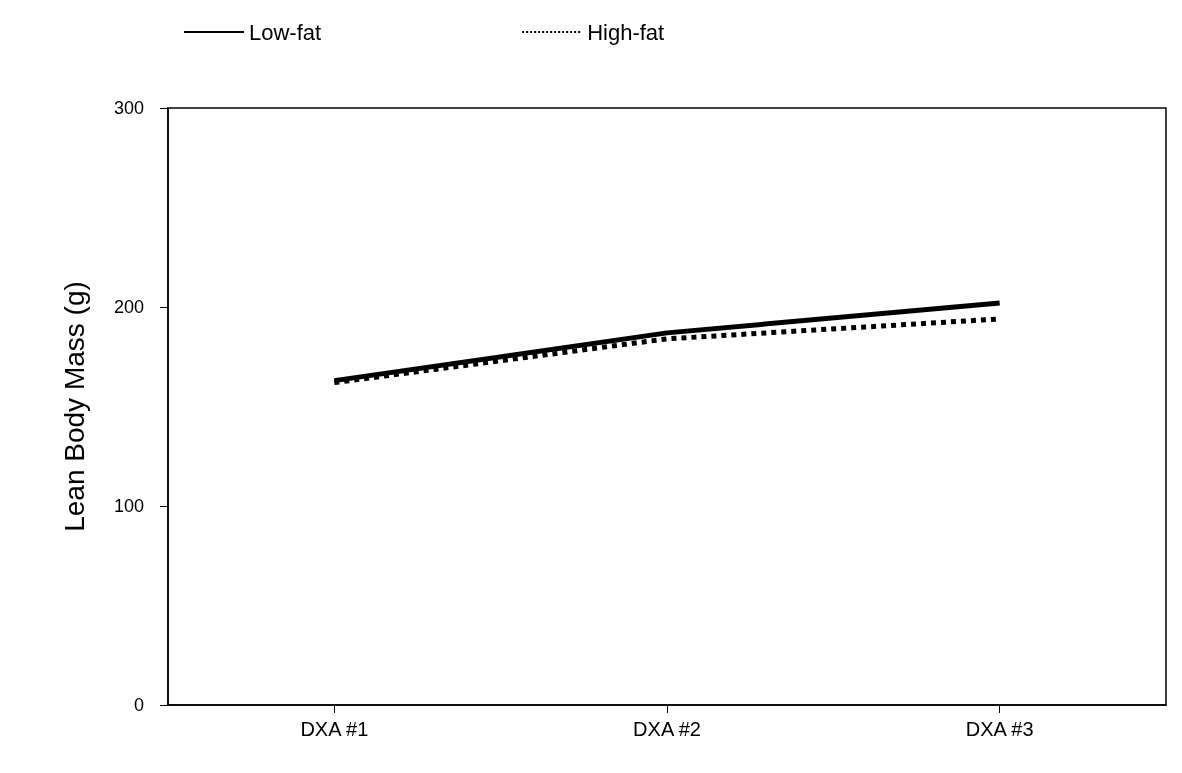  I want to click on y-axis-title: Lean Body Mass (g), so click(74, 406).